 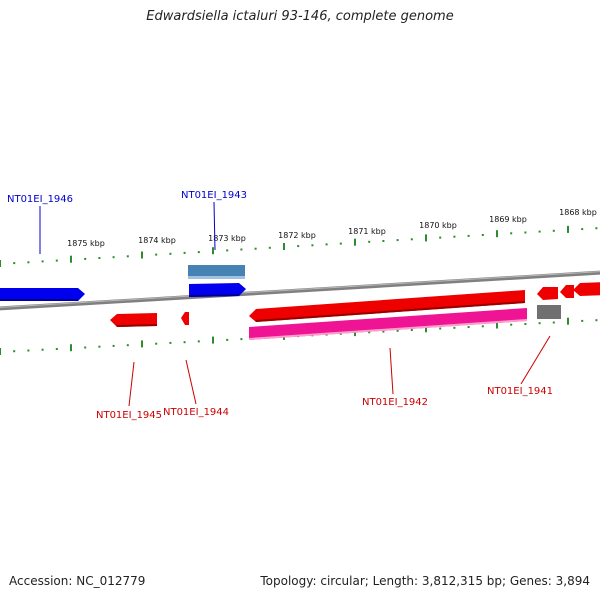 I want to click on label-nt01ei-1946: NT01EI_1946, so click(x=40, y=199).